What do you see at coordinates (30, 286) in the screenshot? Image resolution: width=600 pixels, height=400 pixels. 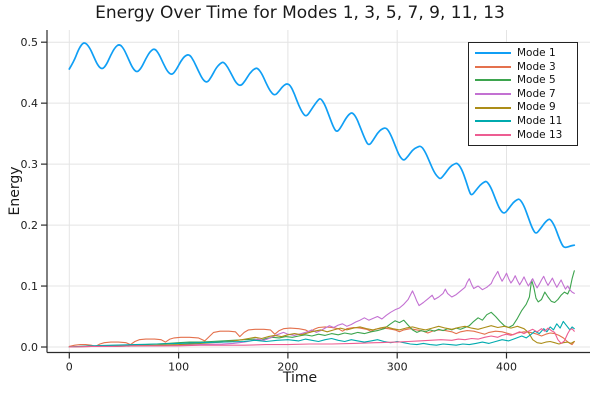 I see `y-tick-label: 0.1` at bounding box center [30, 286].